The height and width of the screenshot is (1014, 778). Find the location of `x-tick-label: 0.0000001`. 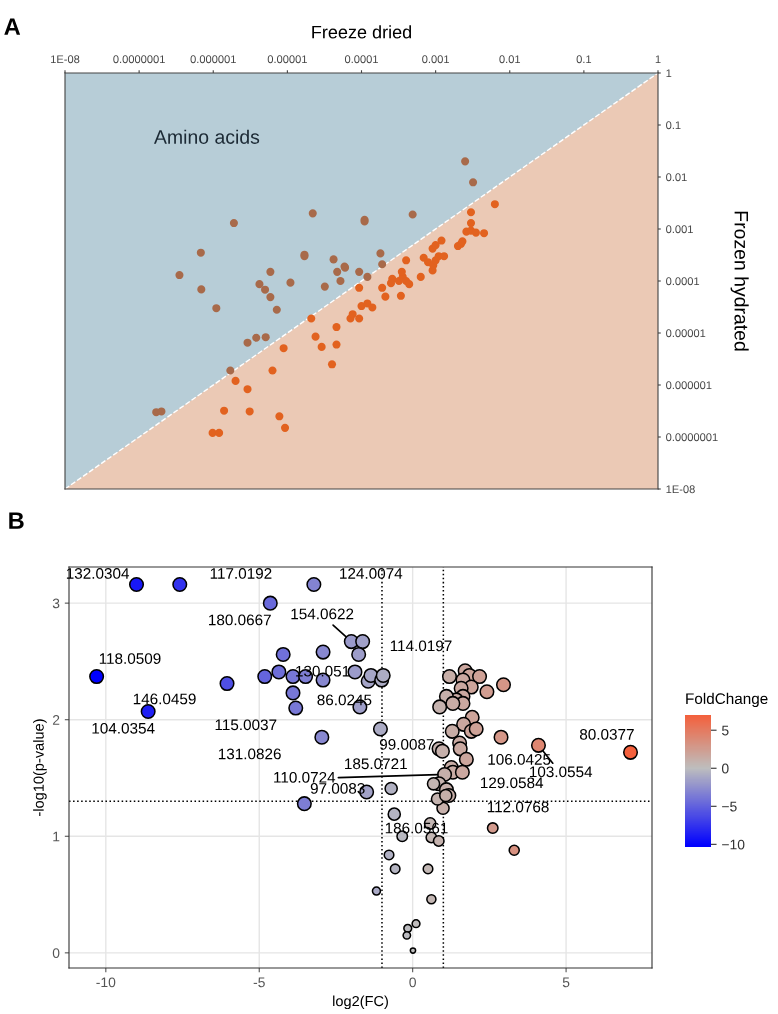

x-tick-label: 0.0000001 is located at coordinates (139, 59).